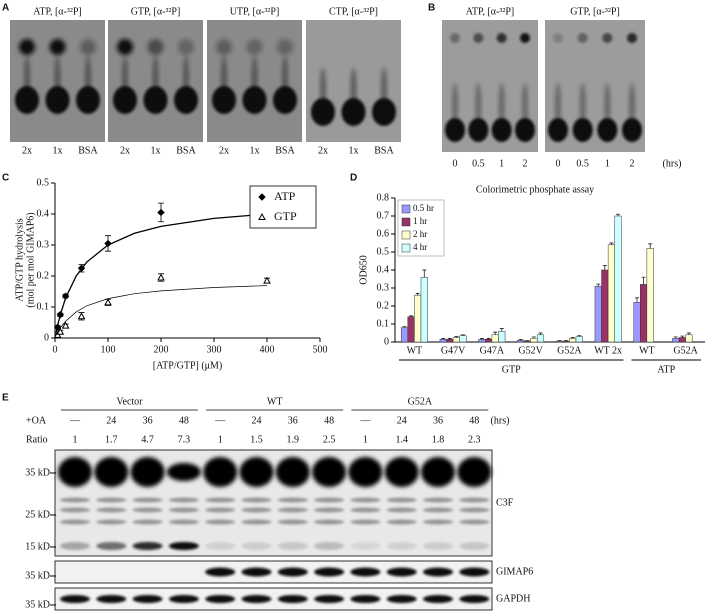 Image resolution: width=713 pixels, height=612 pixels. Describe the element at coordinates (275, 401) in the screenshot. I see `group-label: WT` at that location.